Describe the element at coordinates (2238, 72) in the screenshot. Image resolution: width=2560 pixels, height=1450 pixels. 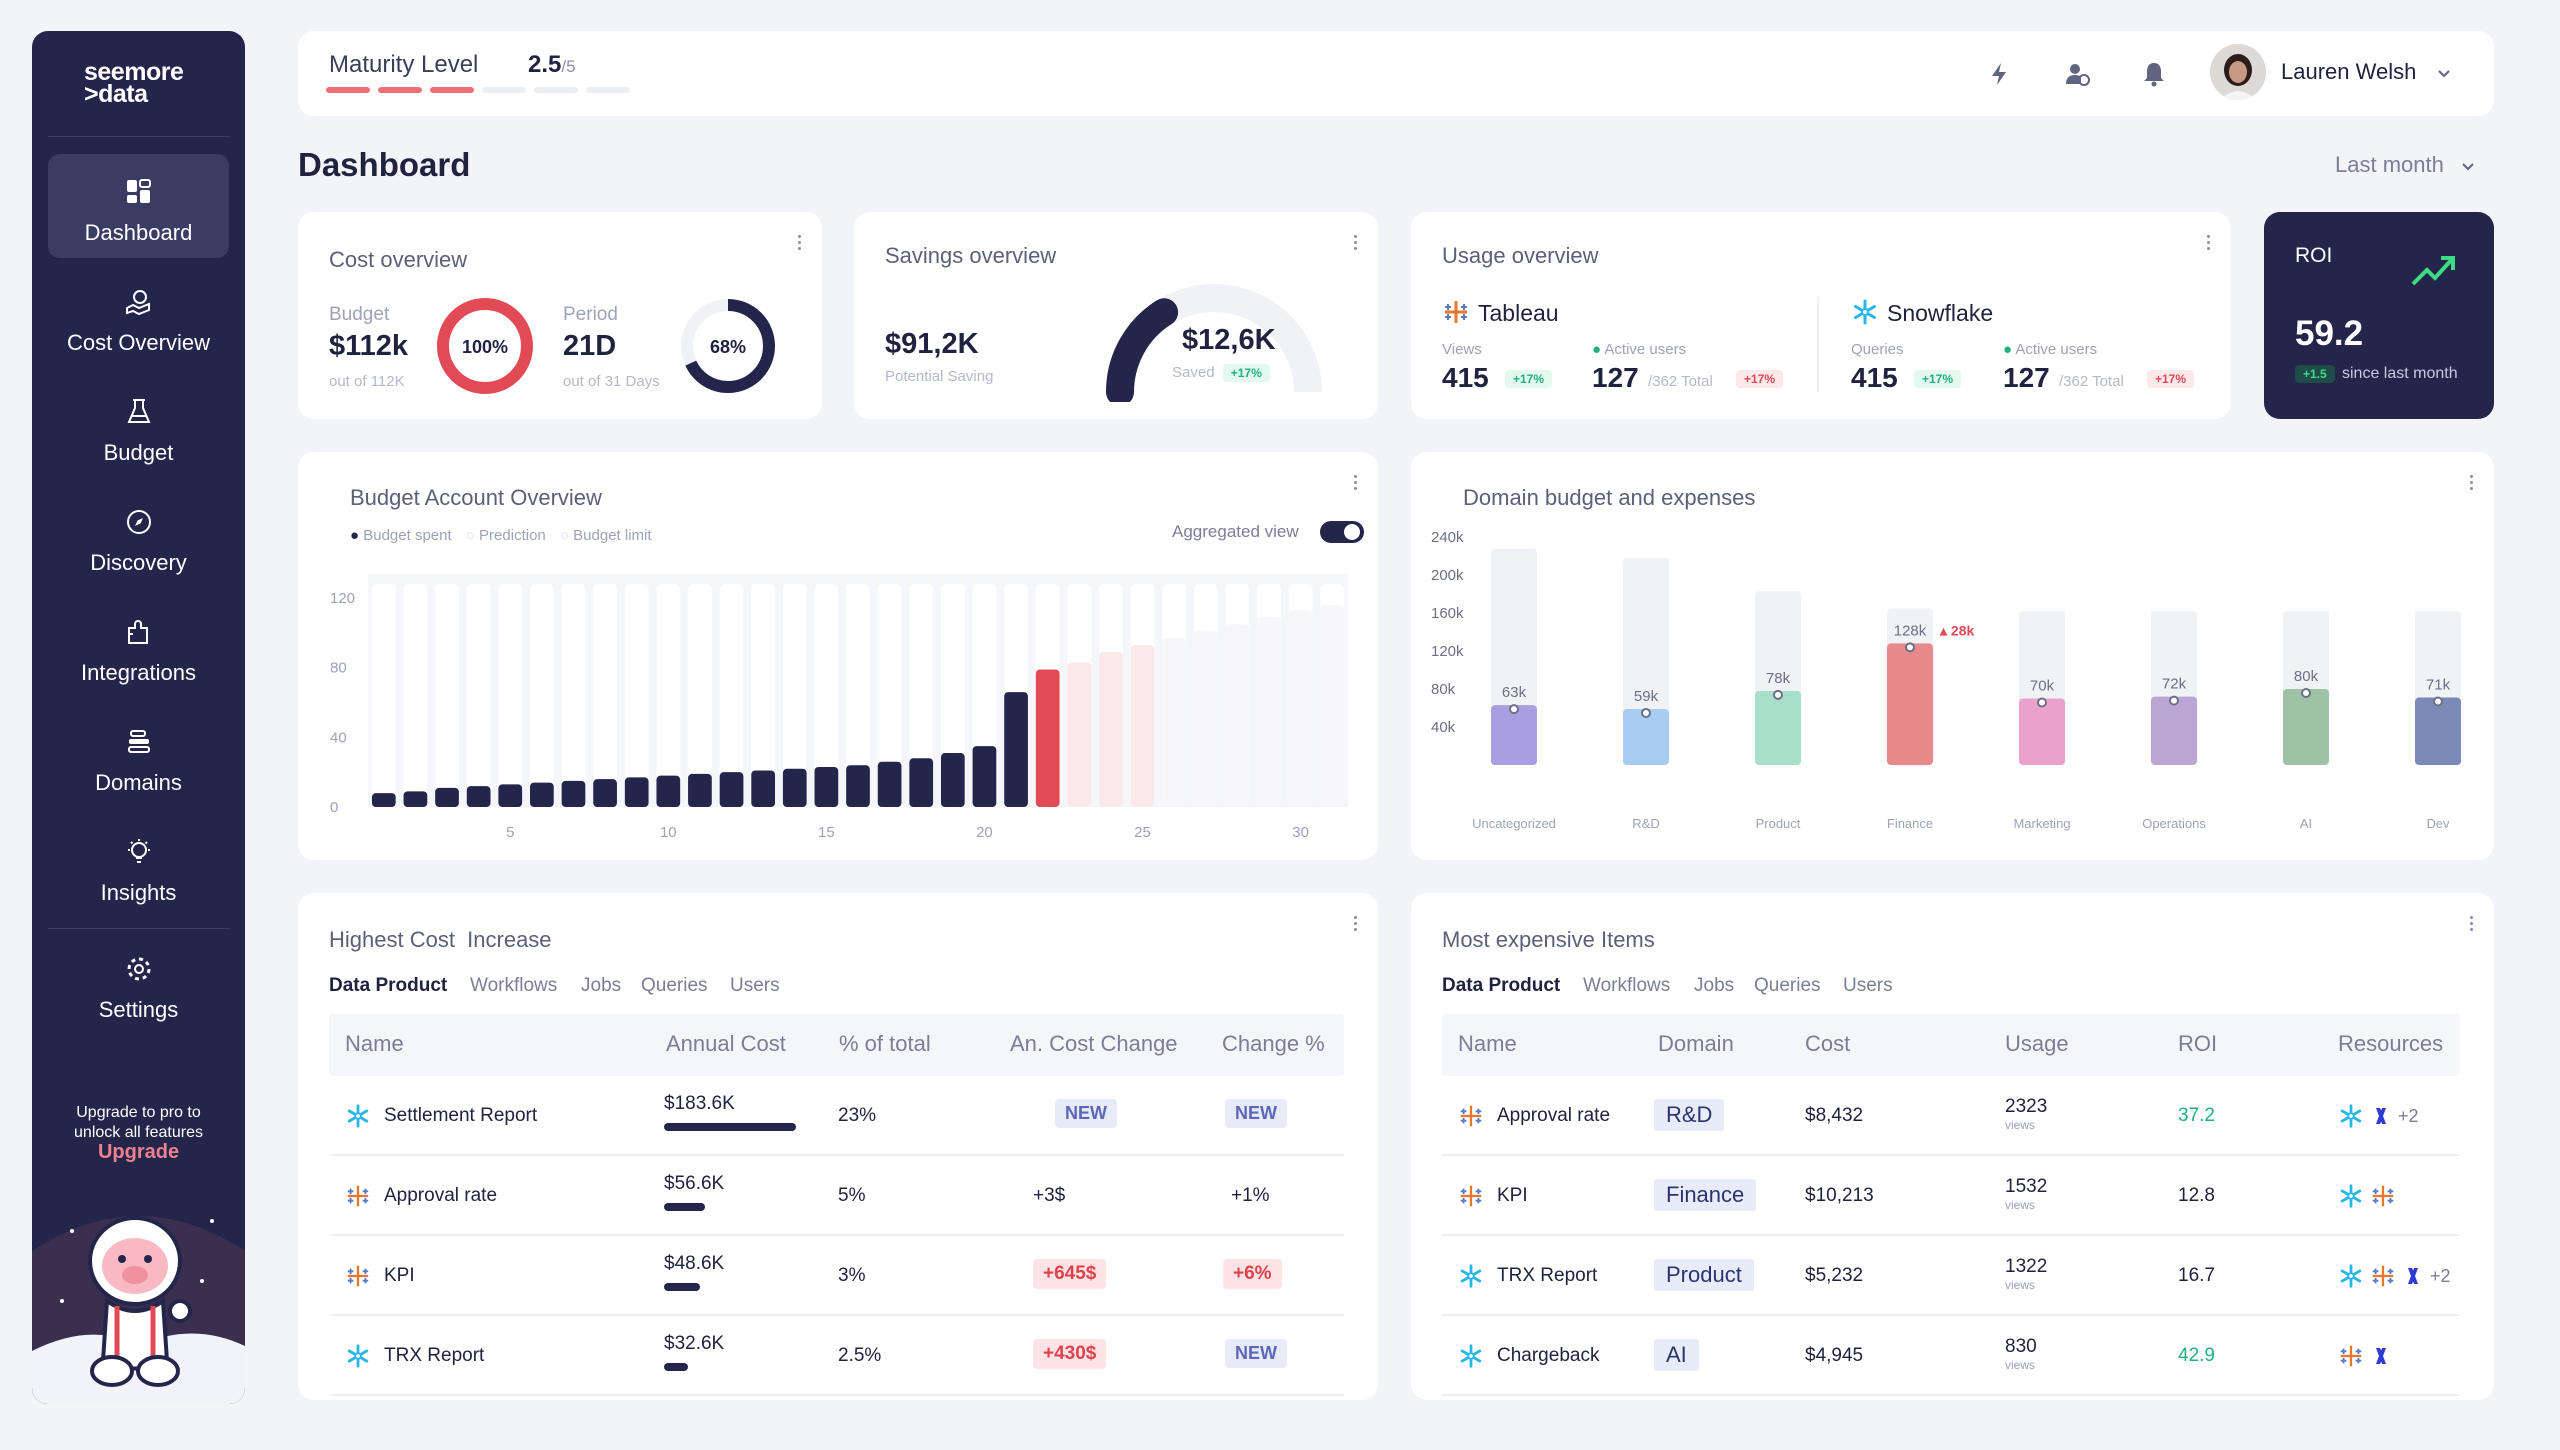
I see `avatar` at that location.